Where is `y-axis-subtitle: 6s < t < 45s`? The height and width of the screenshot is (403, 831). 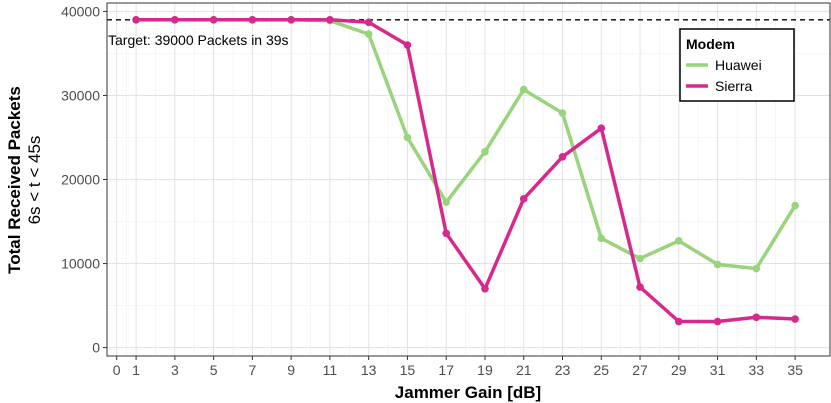
y-axis-subtitle: 6s < t < 45s is located at coordinates (34, 180).